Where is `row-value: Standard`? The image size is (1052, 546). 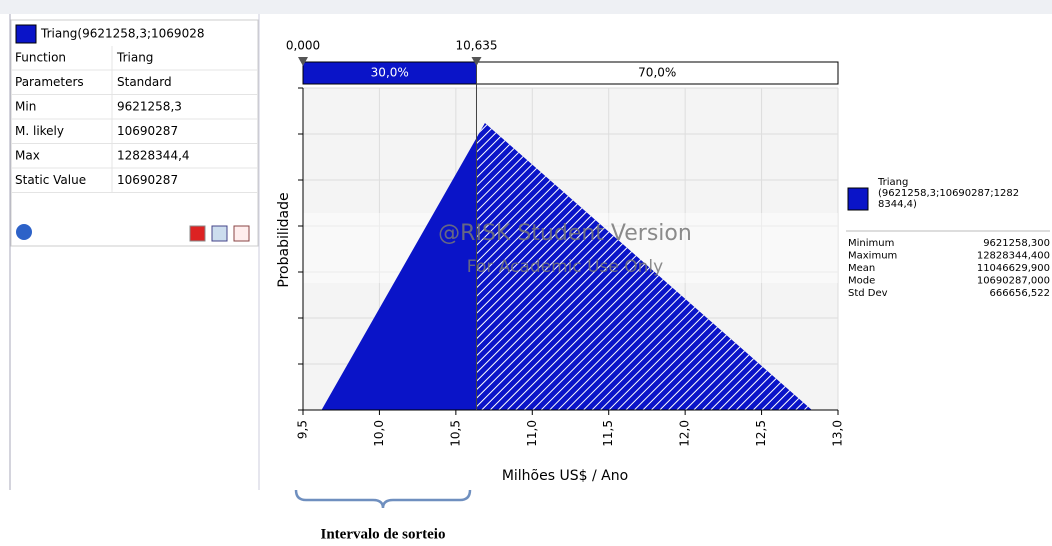
row-value: Standard is located at coordinates (144, 82).